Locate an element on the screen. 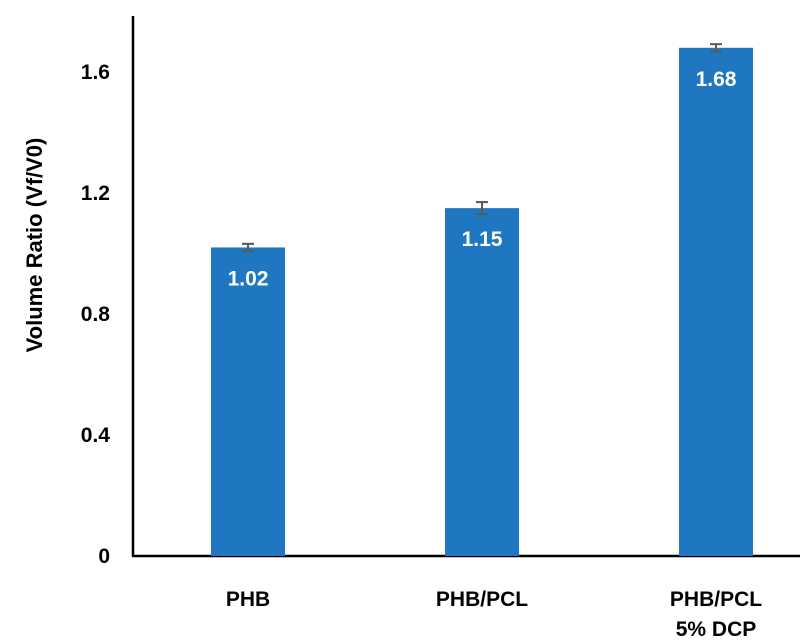  data-label: 1.68 is located at coordinates (716, 79).